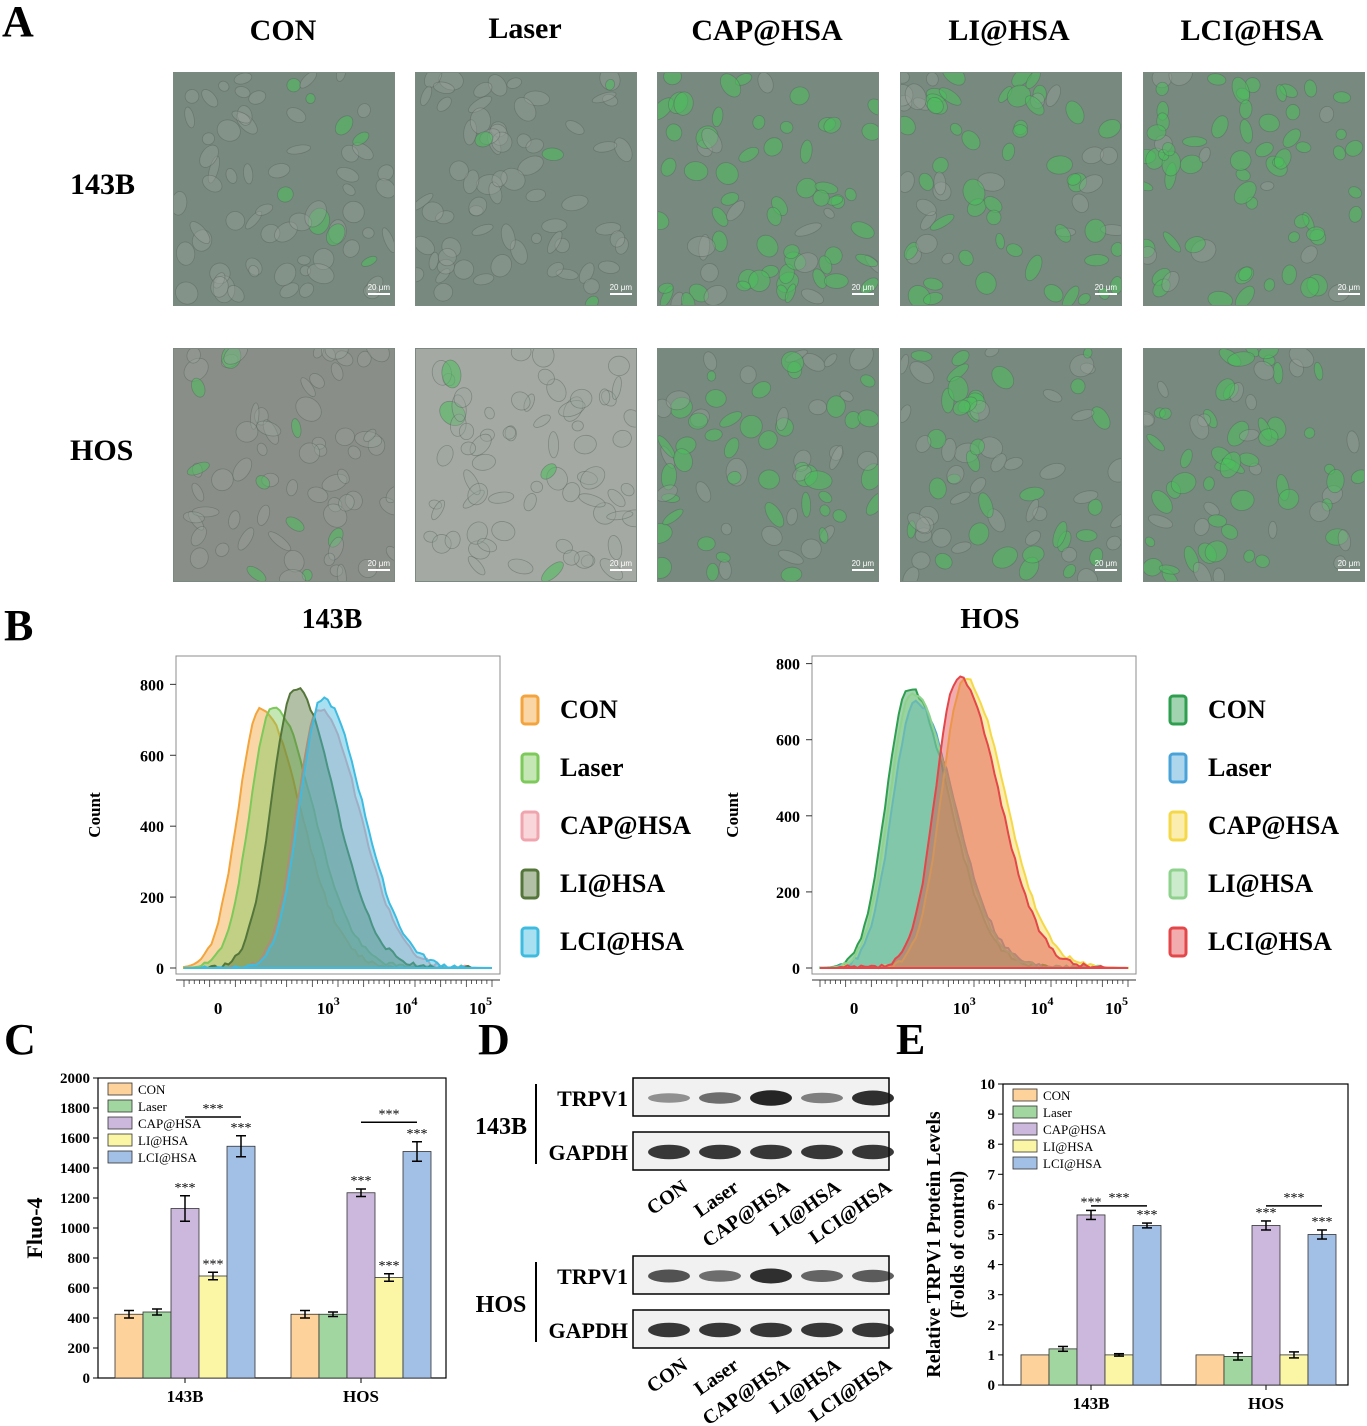 The height and width of the screenshot is (1426, 1367). What do you see at coordinates (168, 1157) in the screenshot?
I see `legend-label: LCI@HSA` at bounding box center [168, 1157].